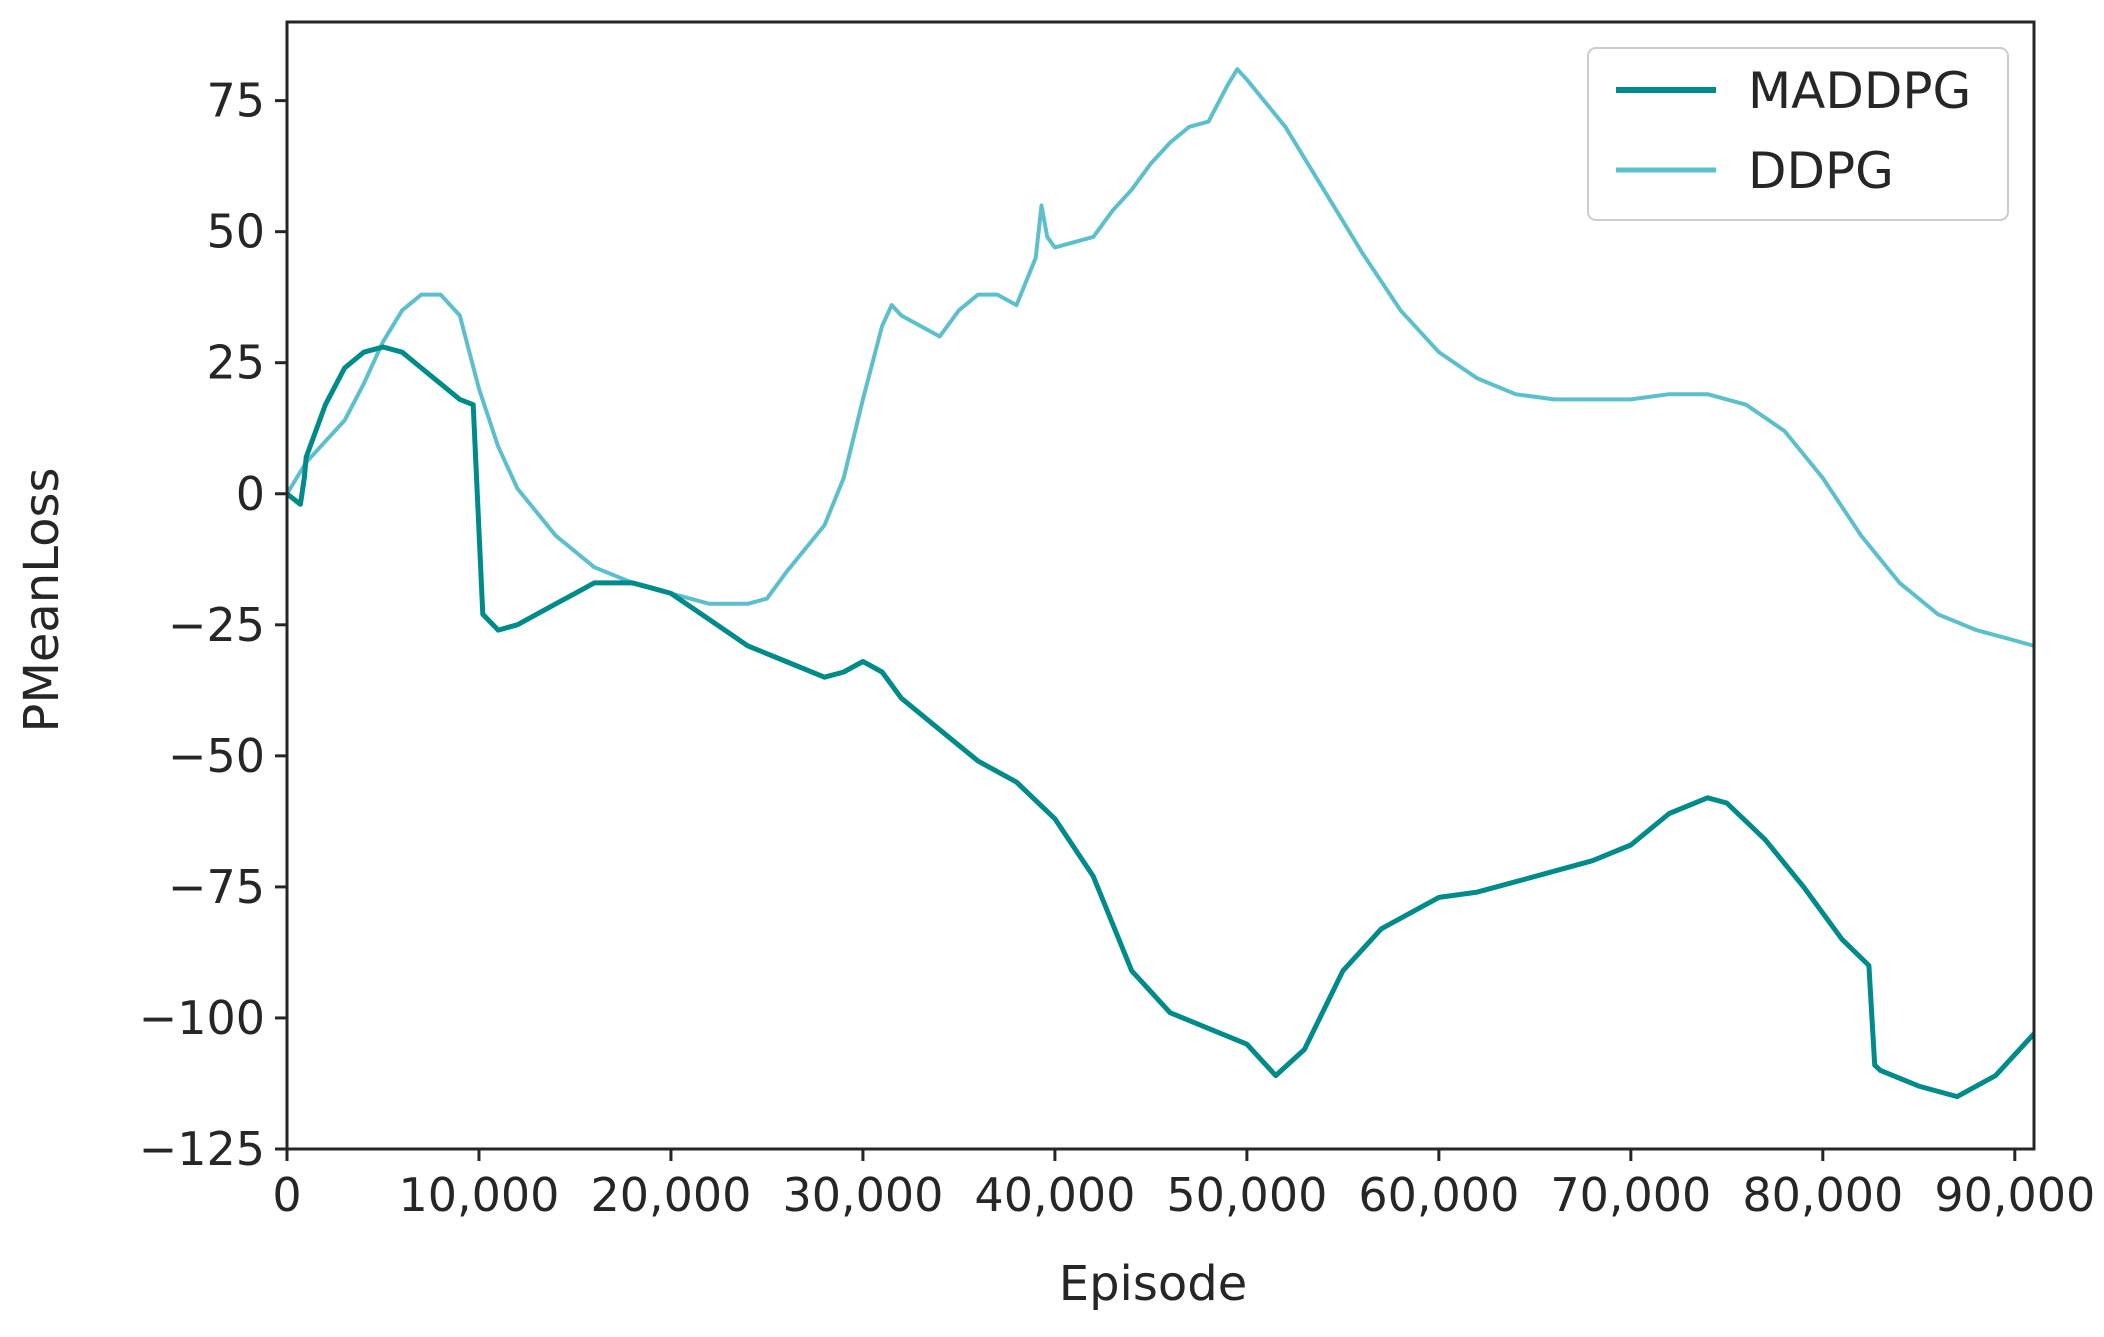 The height and width of the screenshot is (1337, 2104). Describe the element at coordinates (1246, 1195) in the screenshot. I see `x-tick-label: 50,000` at that location.